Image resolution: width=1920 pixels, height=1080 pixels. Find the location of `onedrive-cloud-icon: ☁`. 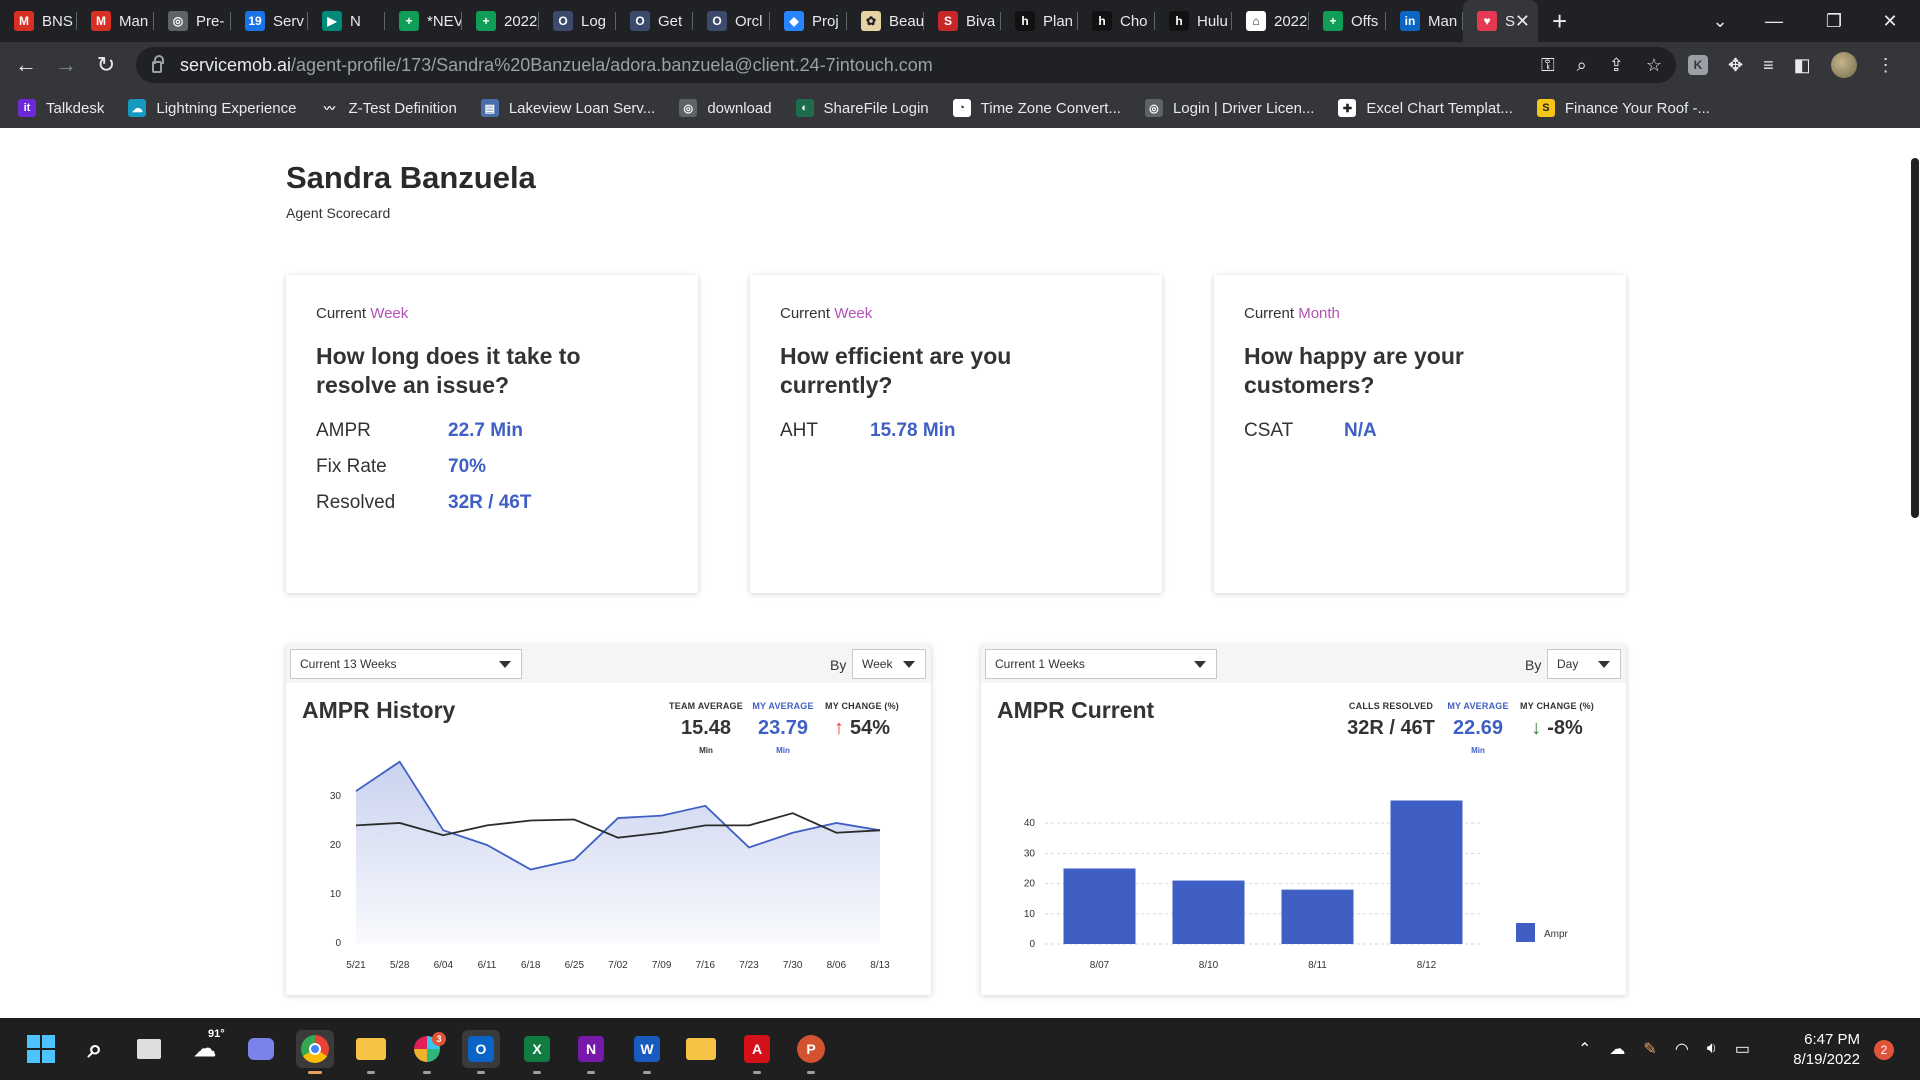

onedrive-cloud-icon: ☁ is located at coordinates (1617, 1049).